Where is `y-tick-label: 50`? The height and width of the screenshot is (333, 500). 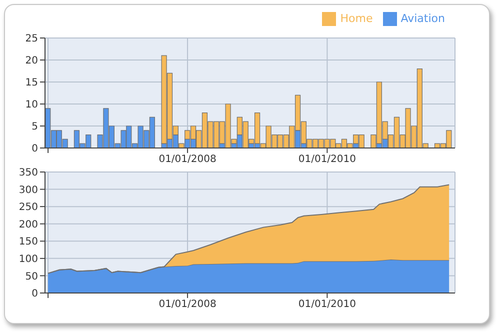 y-tick-label: 50 is located at coordinates (31, 276).